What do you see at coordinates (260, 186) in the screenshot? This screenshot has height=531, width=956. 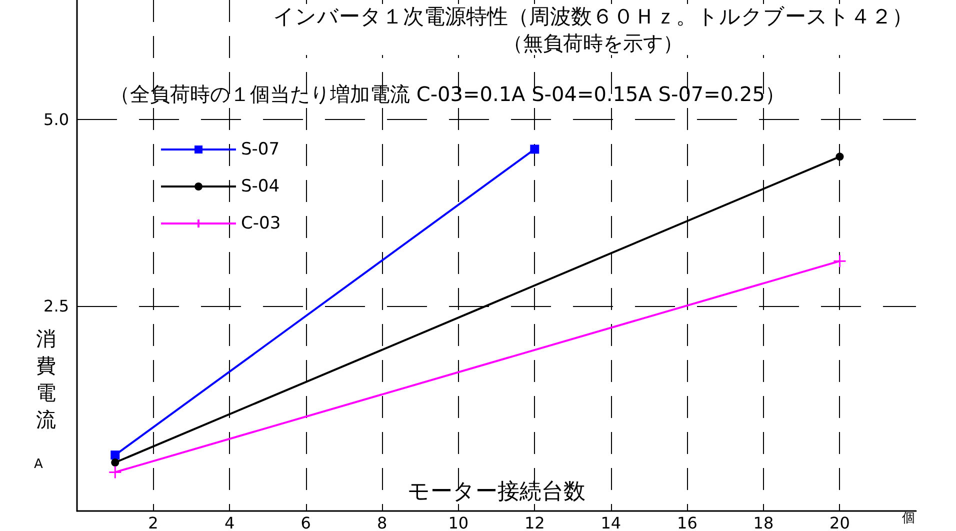 I see `legend-label: S-04` at bounding box center [260, 186].